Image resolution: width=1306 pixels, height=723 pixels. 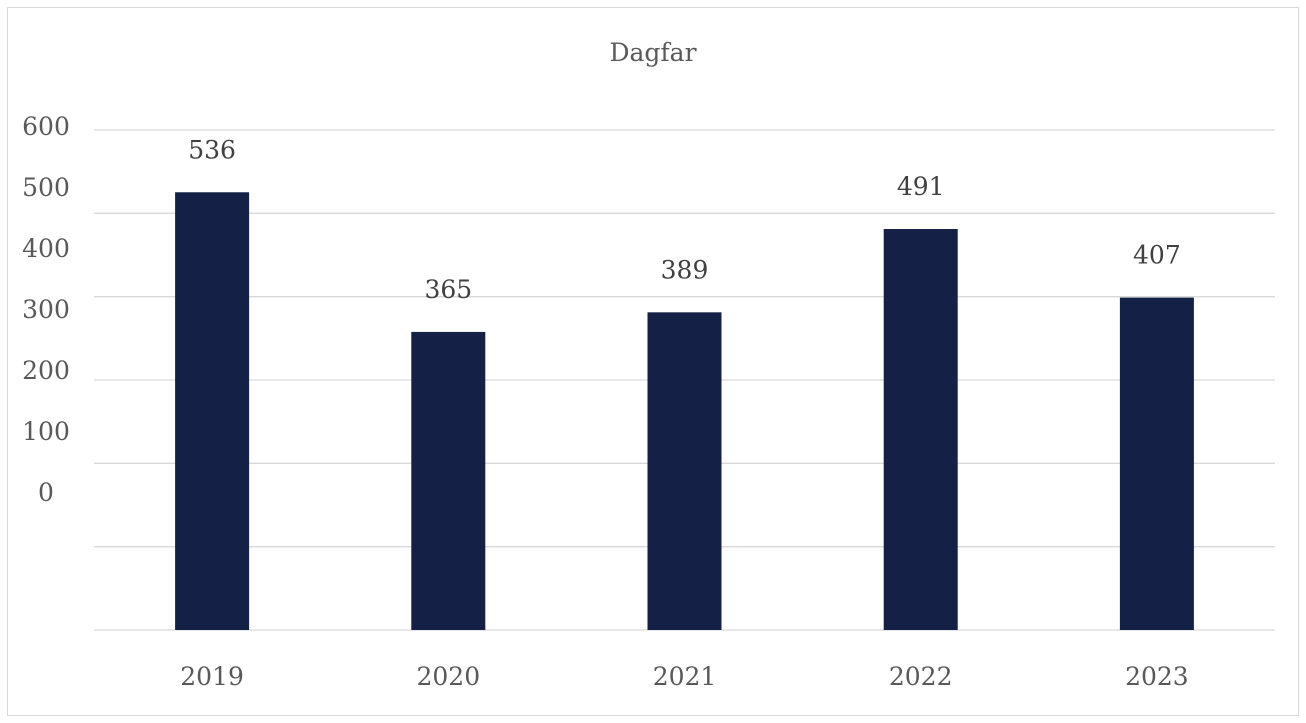 I want to click on x-tick-label: 2021, so click(x=685, y=676).